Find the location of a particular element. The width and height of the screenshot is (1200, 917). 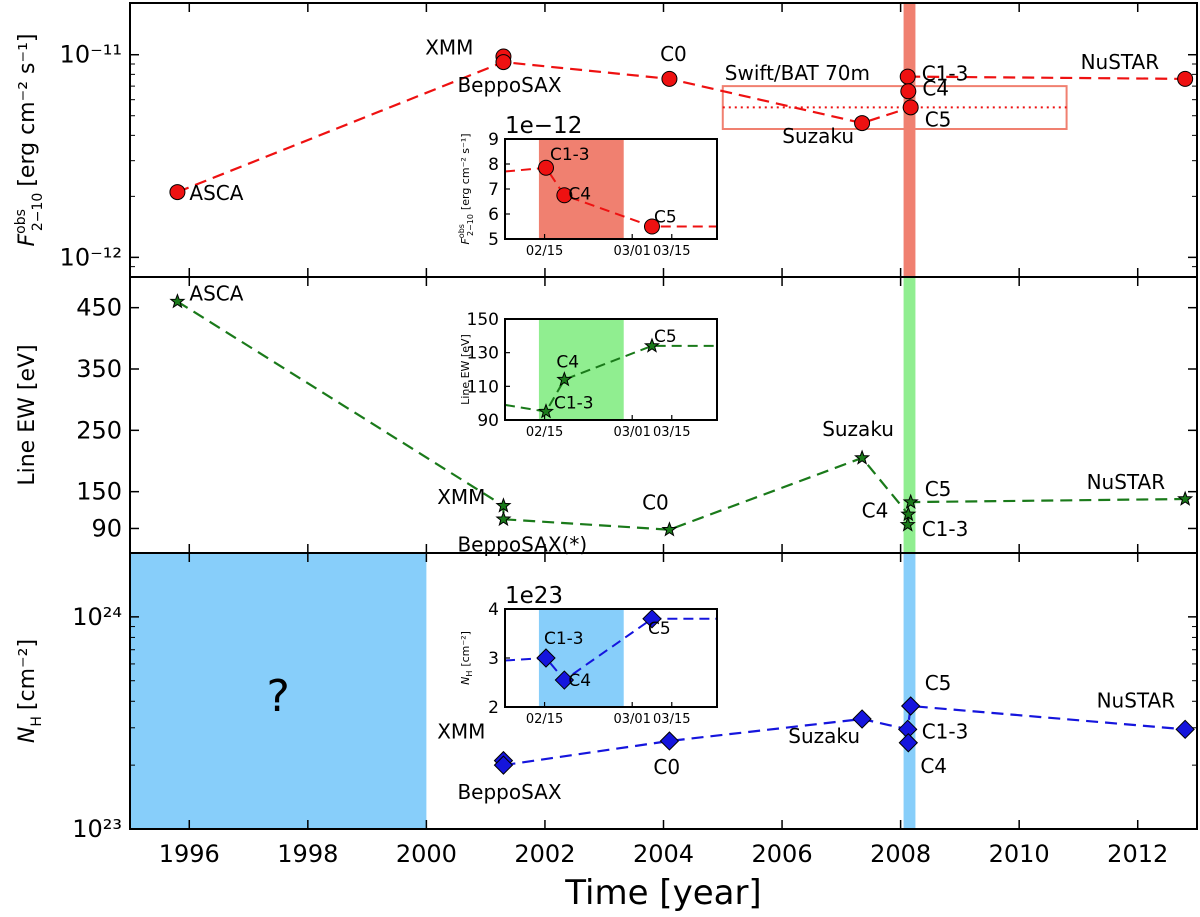

nh-point-nustar is located at coordinates (1185, 729).